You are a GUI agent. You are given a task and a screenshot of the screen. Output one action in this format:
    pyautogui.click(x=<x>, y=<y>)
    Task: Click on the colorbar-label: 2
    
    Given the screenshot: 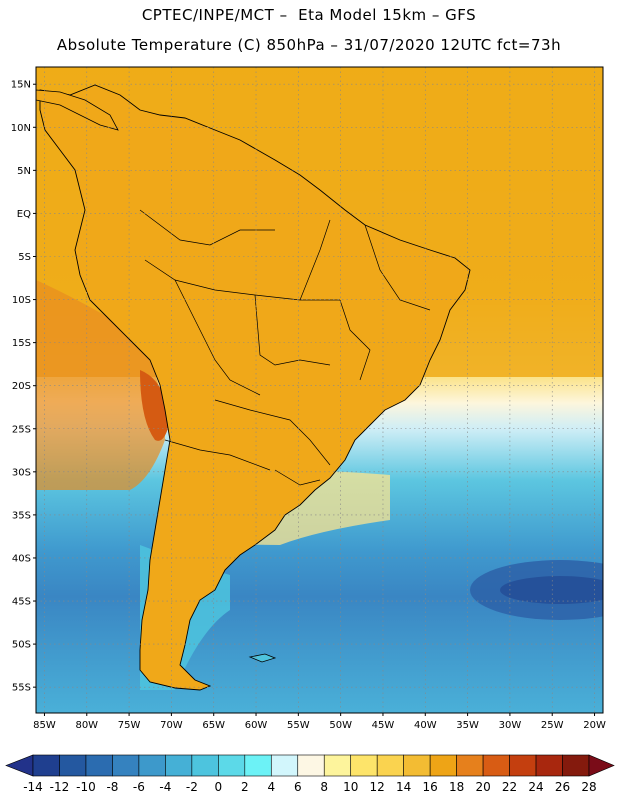 What is the action you would take?
    pyautogui.click(x=245, y=787)
    